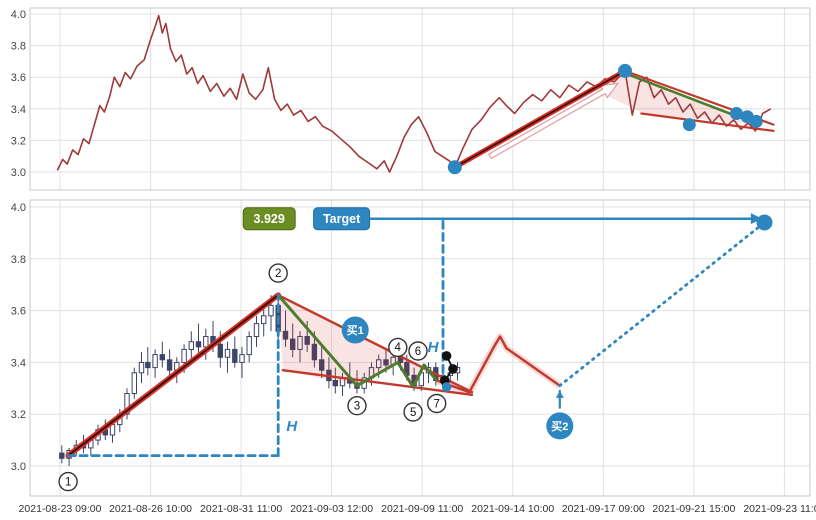 The width and height of the screenshot is (816, 520). Describe the element at coordinates (434, 347) in the screenshot. I see `height-label-h2: H` at that location.